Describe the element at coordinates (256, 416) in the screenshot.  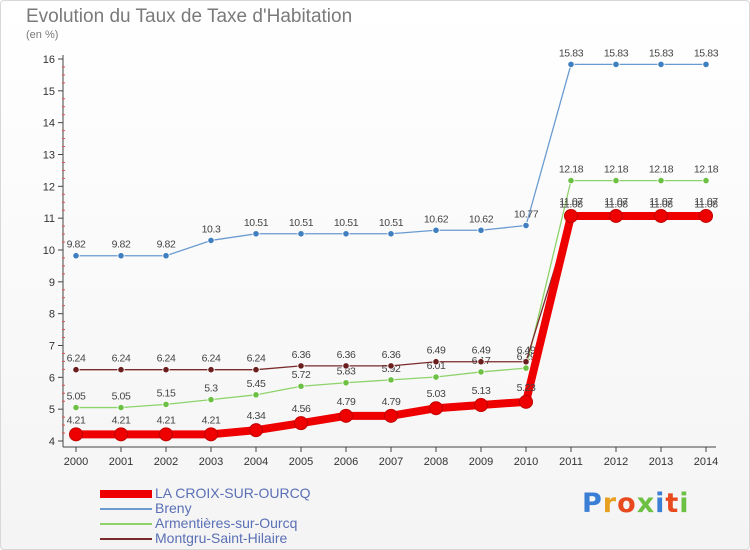
I see `data-label: 4.34` at that location.